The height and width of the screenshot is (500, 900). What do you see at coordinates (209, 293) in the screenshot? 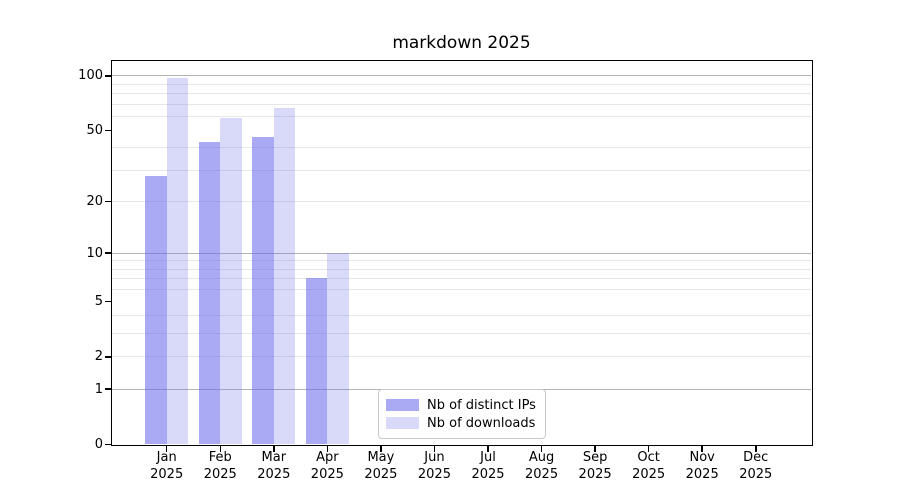
I see `bar-distinct-ips-feb` at bounding box center [209, 293].